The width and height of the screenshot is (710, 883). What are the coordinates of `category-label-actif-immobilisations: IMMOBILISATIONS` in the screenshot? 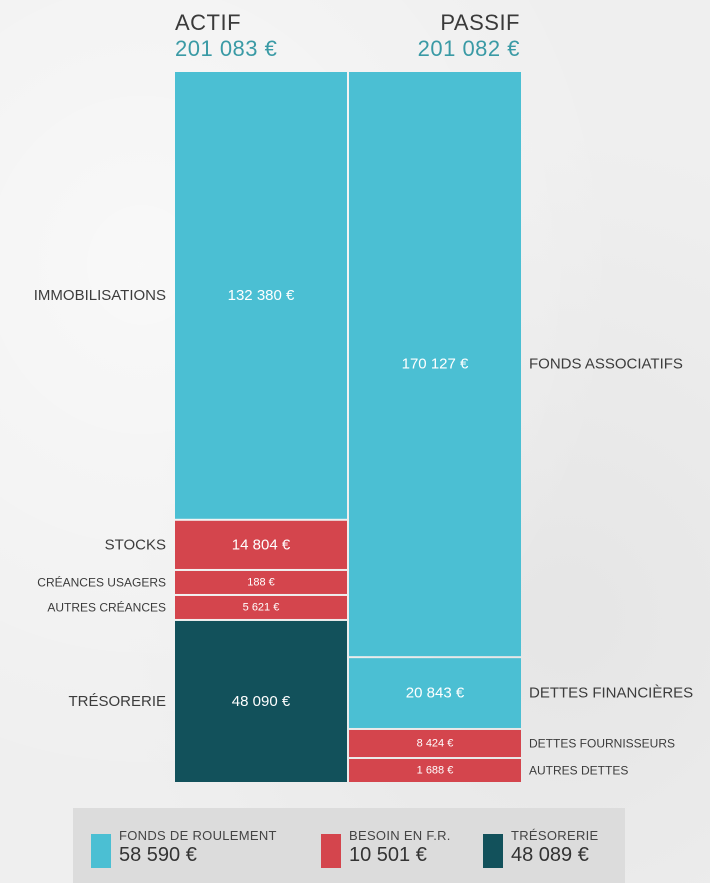 It's located at (100, 295).